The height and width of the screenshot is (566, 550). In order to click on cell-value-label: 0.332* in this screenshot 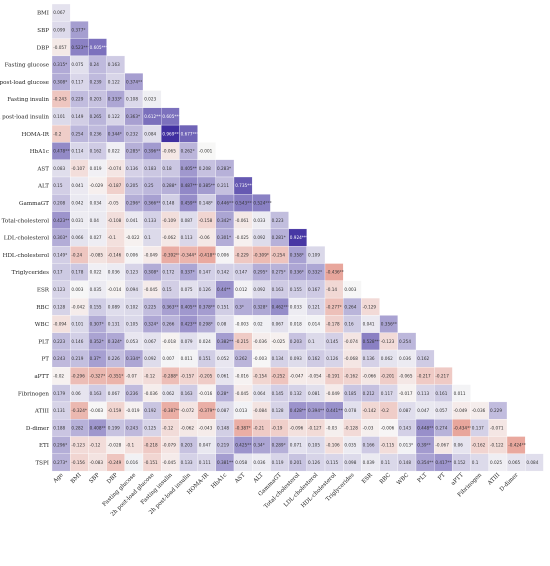, I will do `click(315, 272)`.